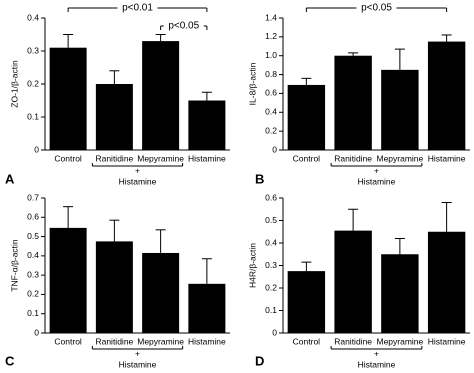 This screenshot has height=373, width=474. I want to click on panel-label: A, so click(10, 178).